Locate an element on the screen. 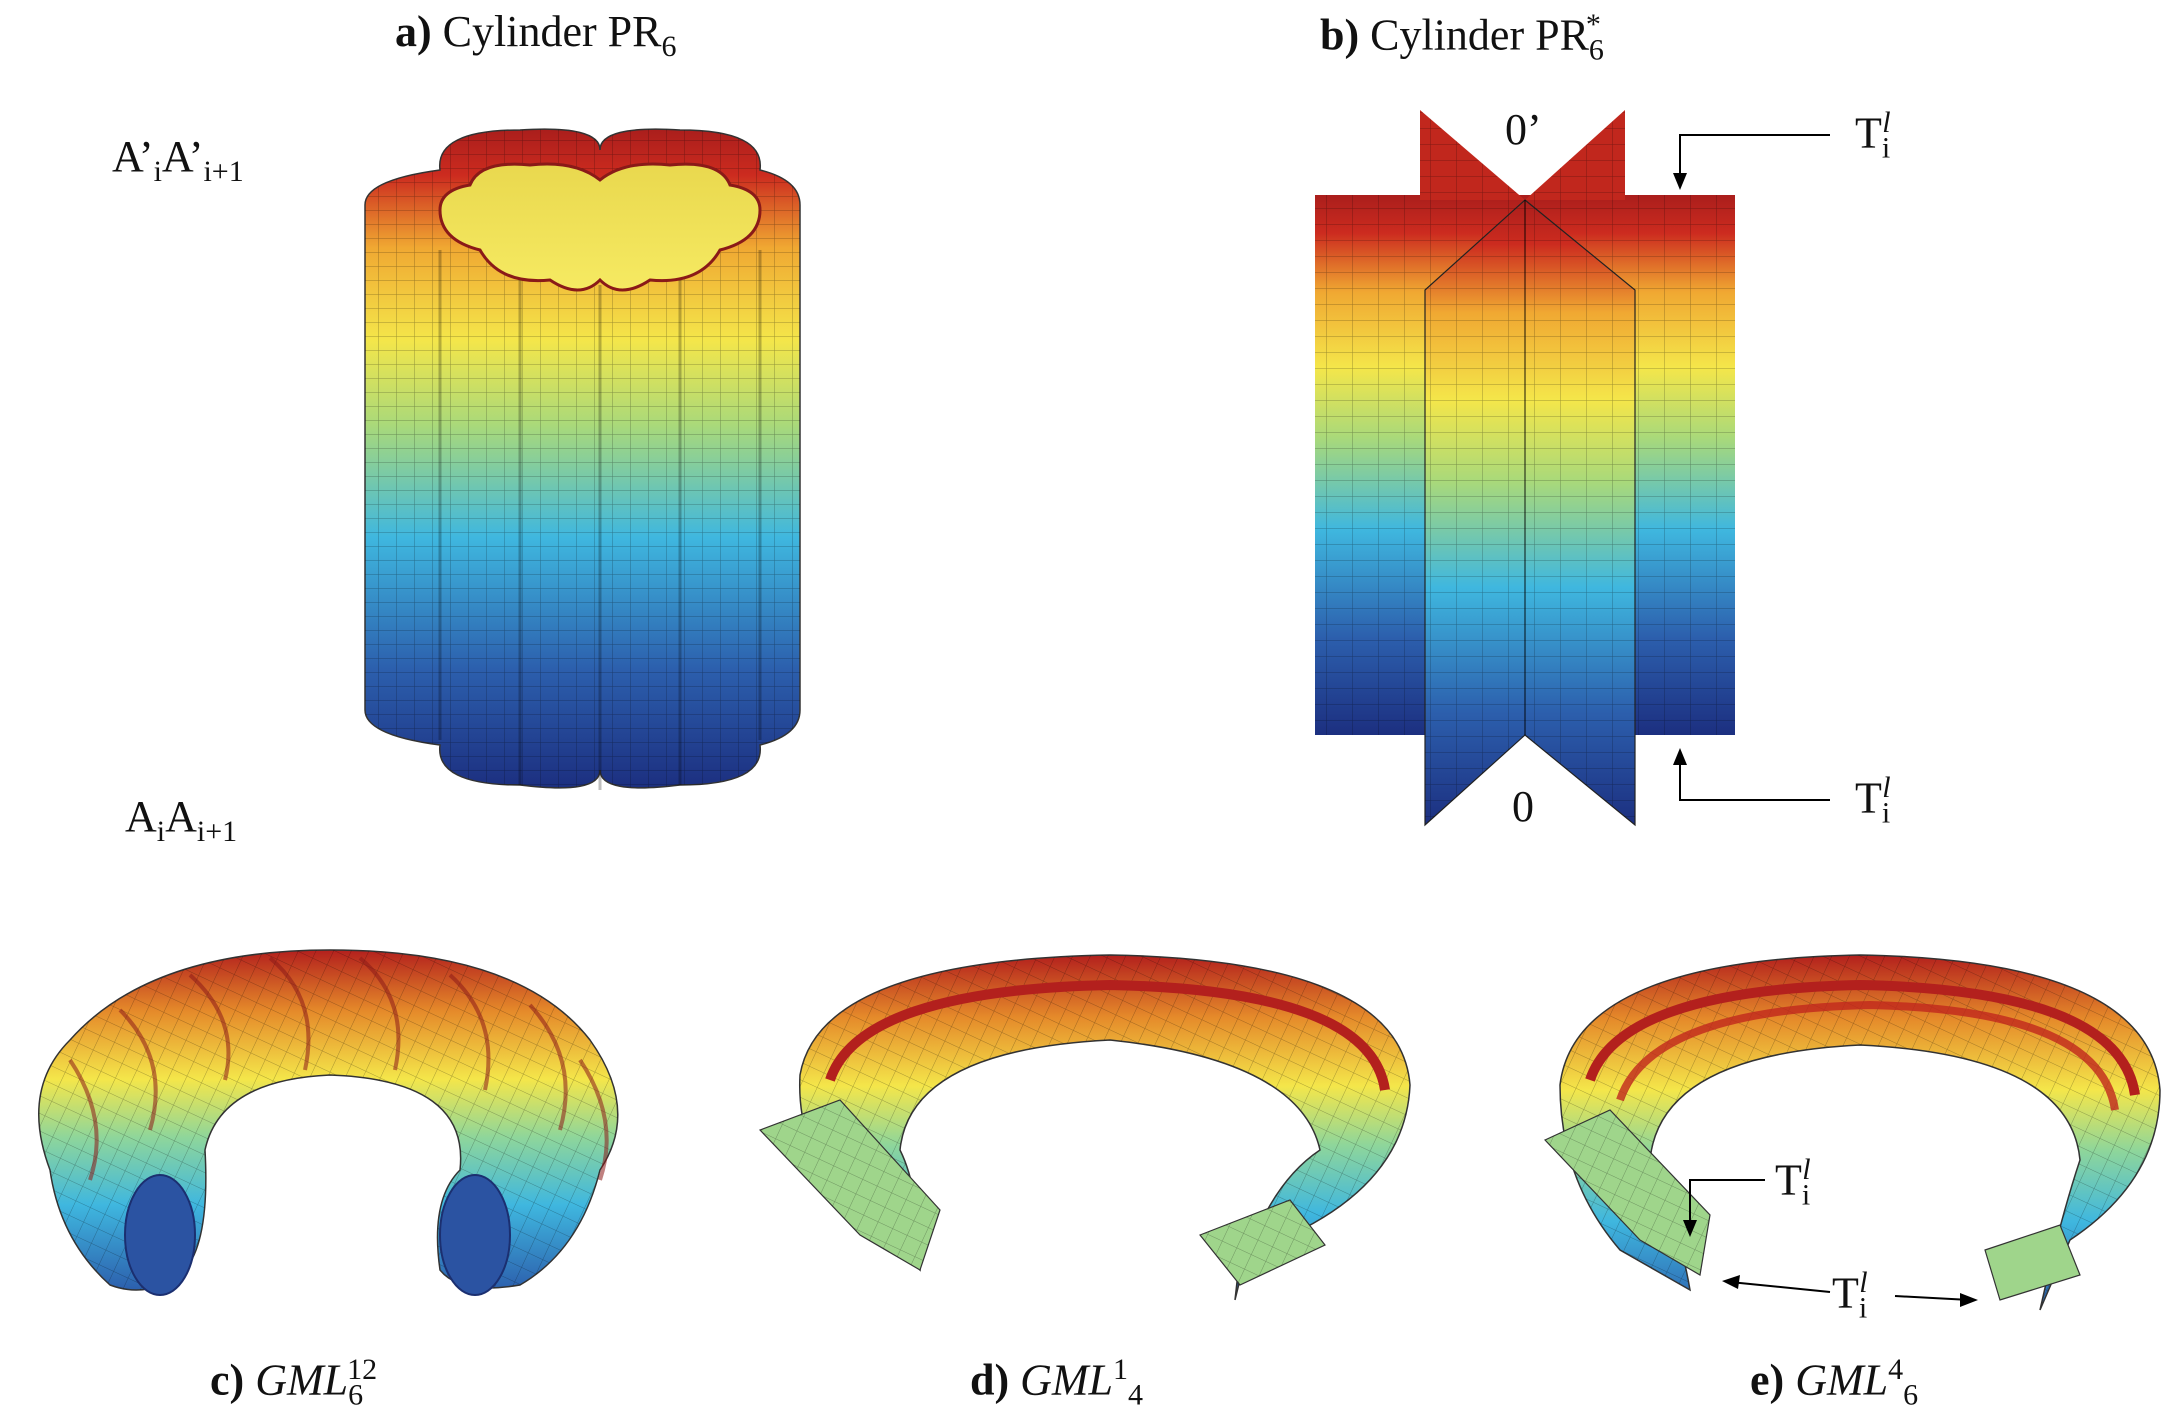 The height and width of the screenshot is (1424, 2169). vertex-bottom-label: 0 is located at coordinates (1523, 806).